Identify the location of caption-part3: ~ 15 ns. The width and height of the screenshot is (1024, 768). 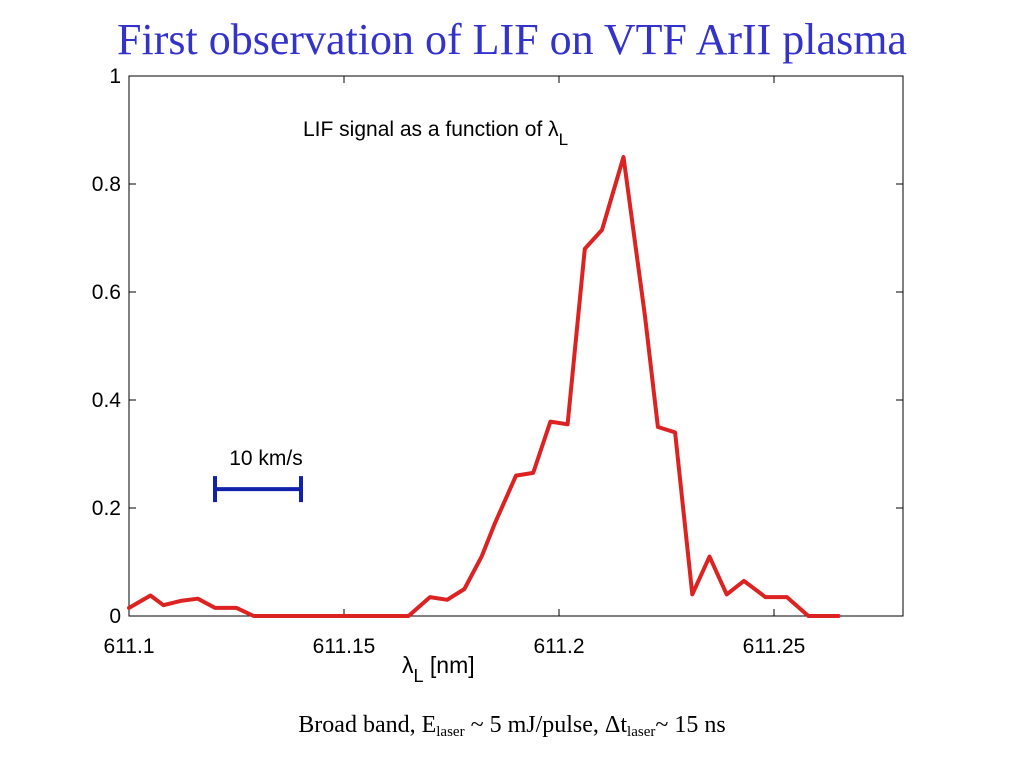
(690, 725).